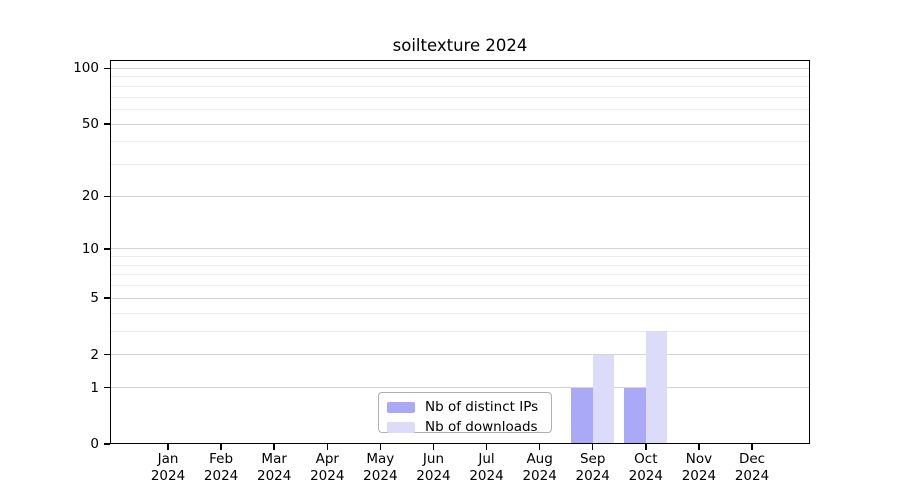 This screenshot has width=900, height=500. Describe the element at coordinates (699, 459) in the screenshot. I see `x-tick-month: Nov` at that location.